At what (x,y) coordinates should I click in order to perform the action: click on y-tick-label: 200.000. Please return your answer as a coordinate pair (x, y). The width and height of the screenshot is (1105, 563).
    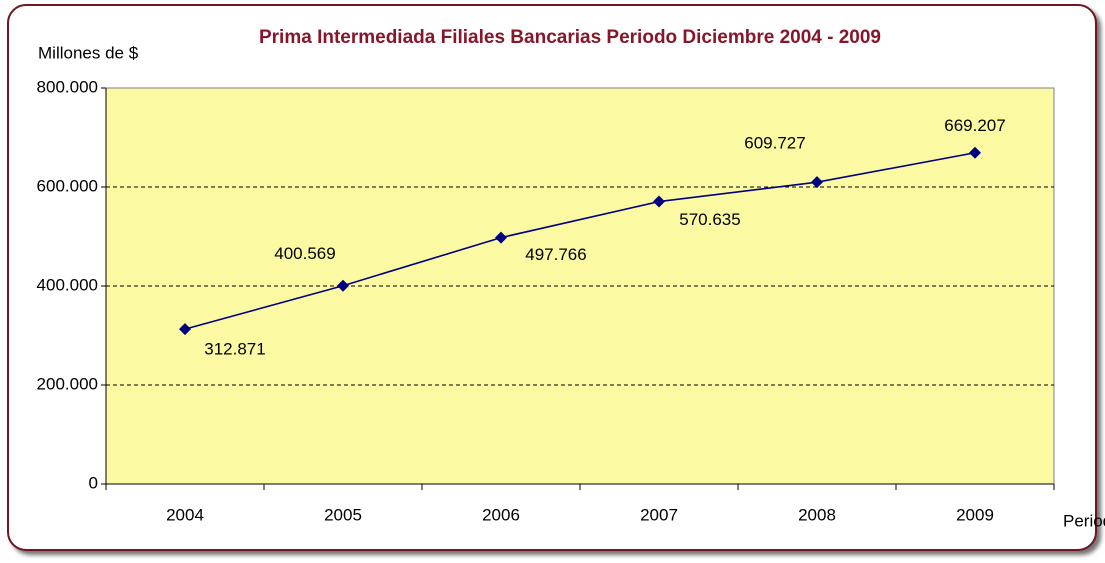
    Looking at the image, I should click on (67, 383).